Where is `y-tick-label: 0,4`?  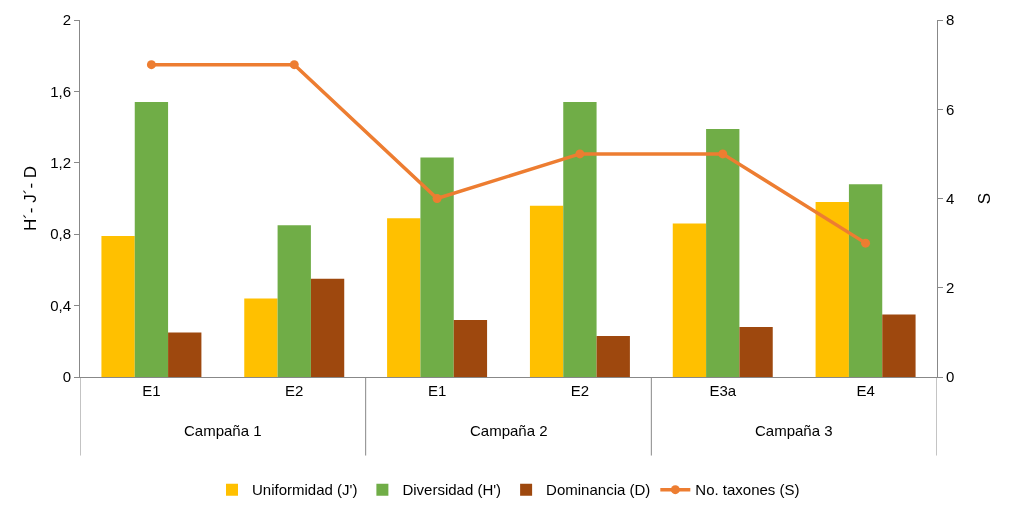 y-tick-label: 0,4 is located at coordinates (60, 305).